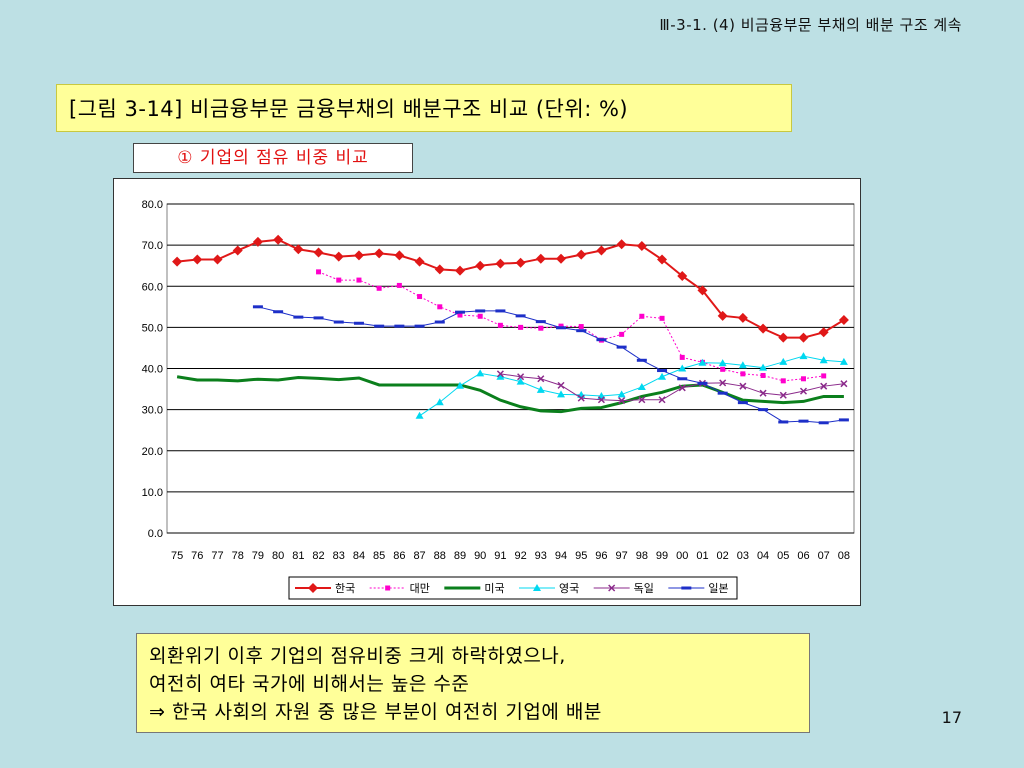 The width and height of the screenshot is (1024, 768). Describe the element at coordinates (152, 287) in the screenshot. I see `y-tick-label: 60.0` at that location.